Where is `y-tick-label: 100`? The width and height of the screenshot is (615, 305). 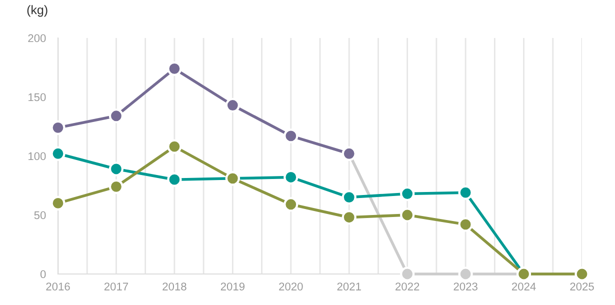
y-tick-label: 100 is located at coordinates (37, 156).